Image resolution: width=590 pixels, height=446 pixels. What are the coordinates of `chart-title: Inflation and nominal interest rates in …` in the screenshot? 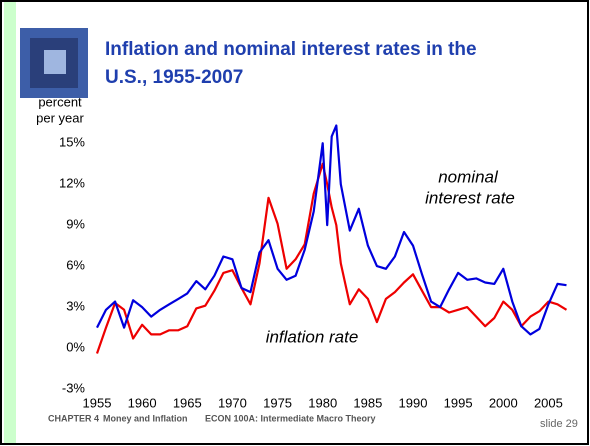 It's located at (291, 49).